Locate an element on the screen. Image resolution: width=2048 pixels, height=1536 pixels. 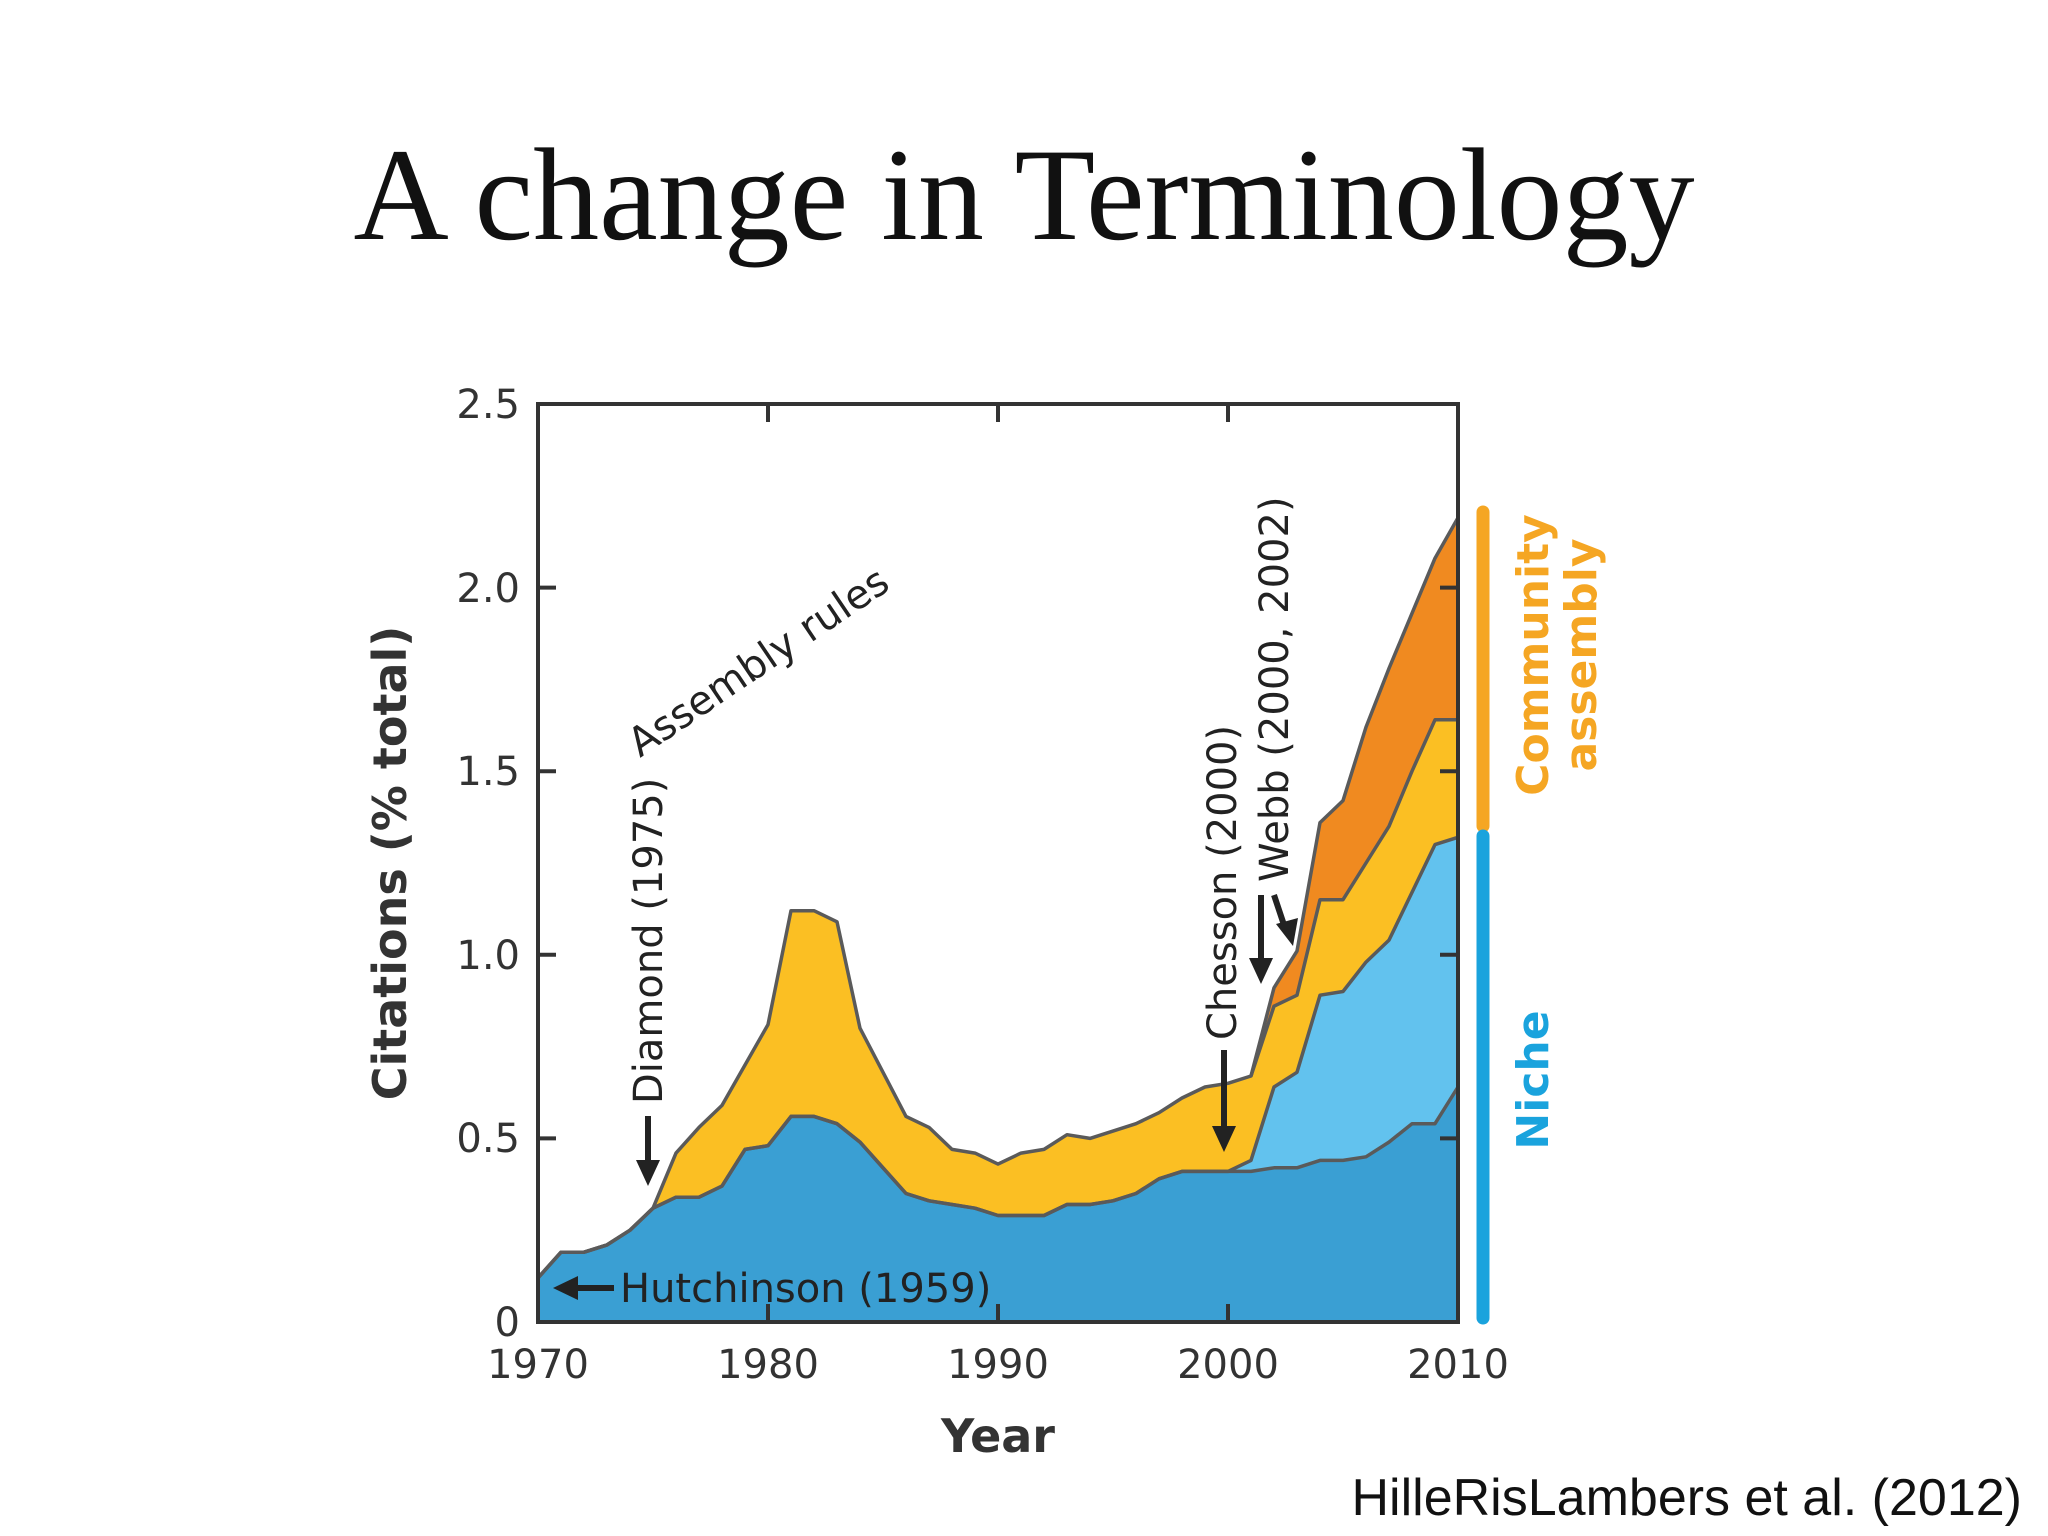
y-tick-labels: 0 0.5 1.0 1.5 2.0 2.5 is located at coordinates (488, 864).